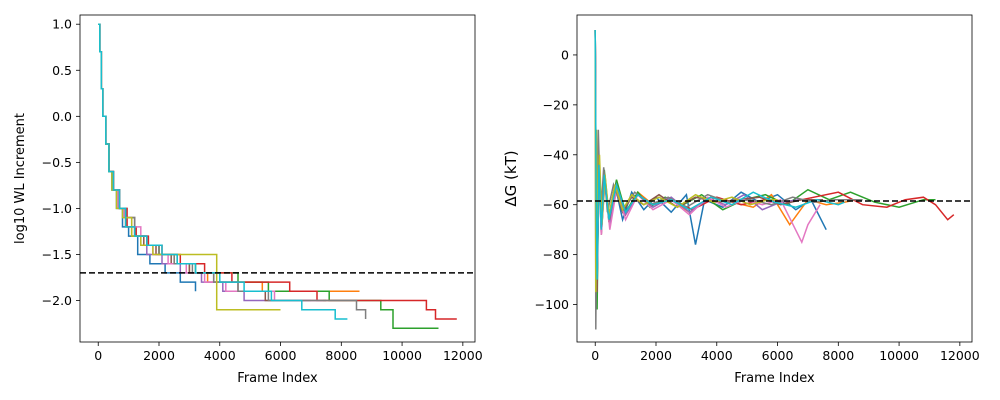 This screenshot has height=400, width=1000. Describe the element at coordinates (62, 70) in the screenshot. I see `y-tick-label: 0.5` at that location.